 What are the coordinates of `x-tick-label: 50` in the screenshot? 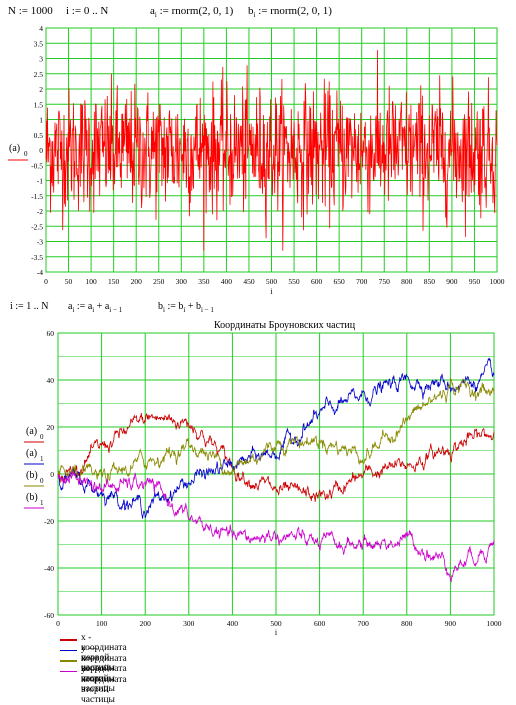 It's located at (69, 281).